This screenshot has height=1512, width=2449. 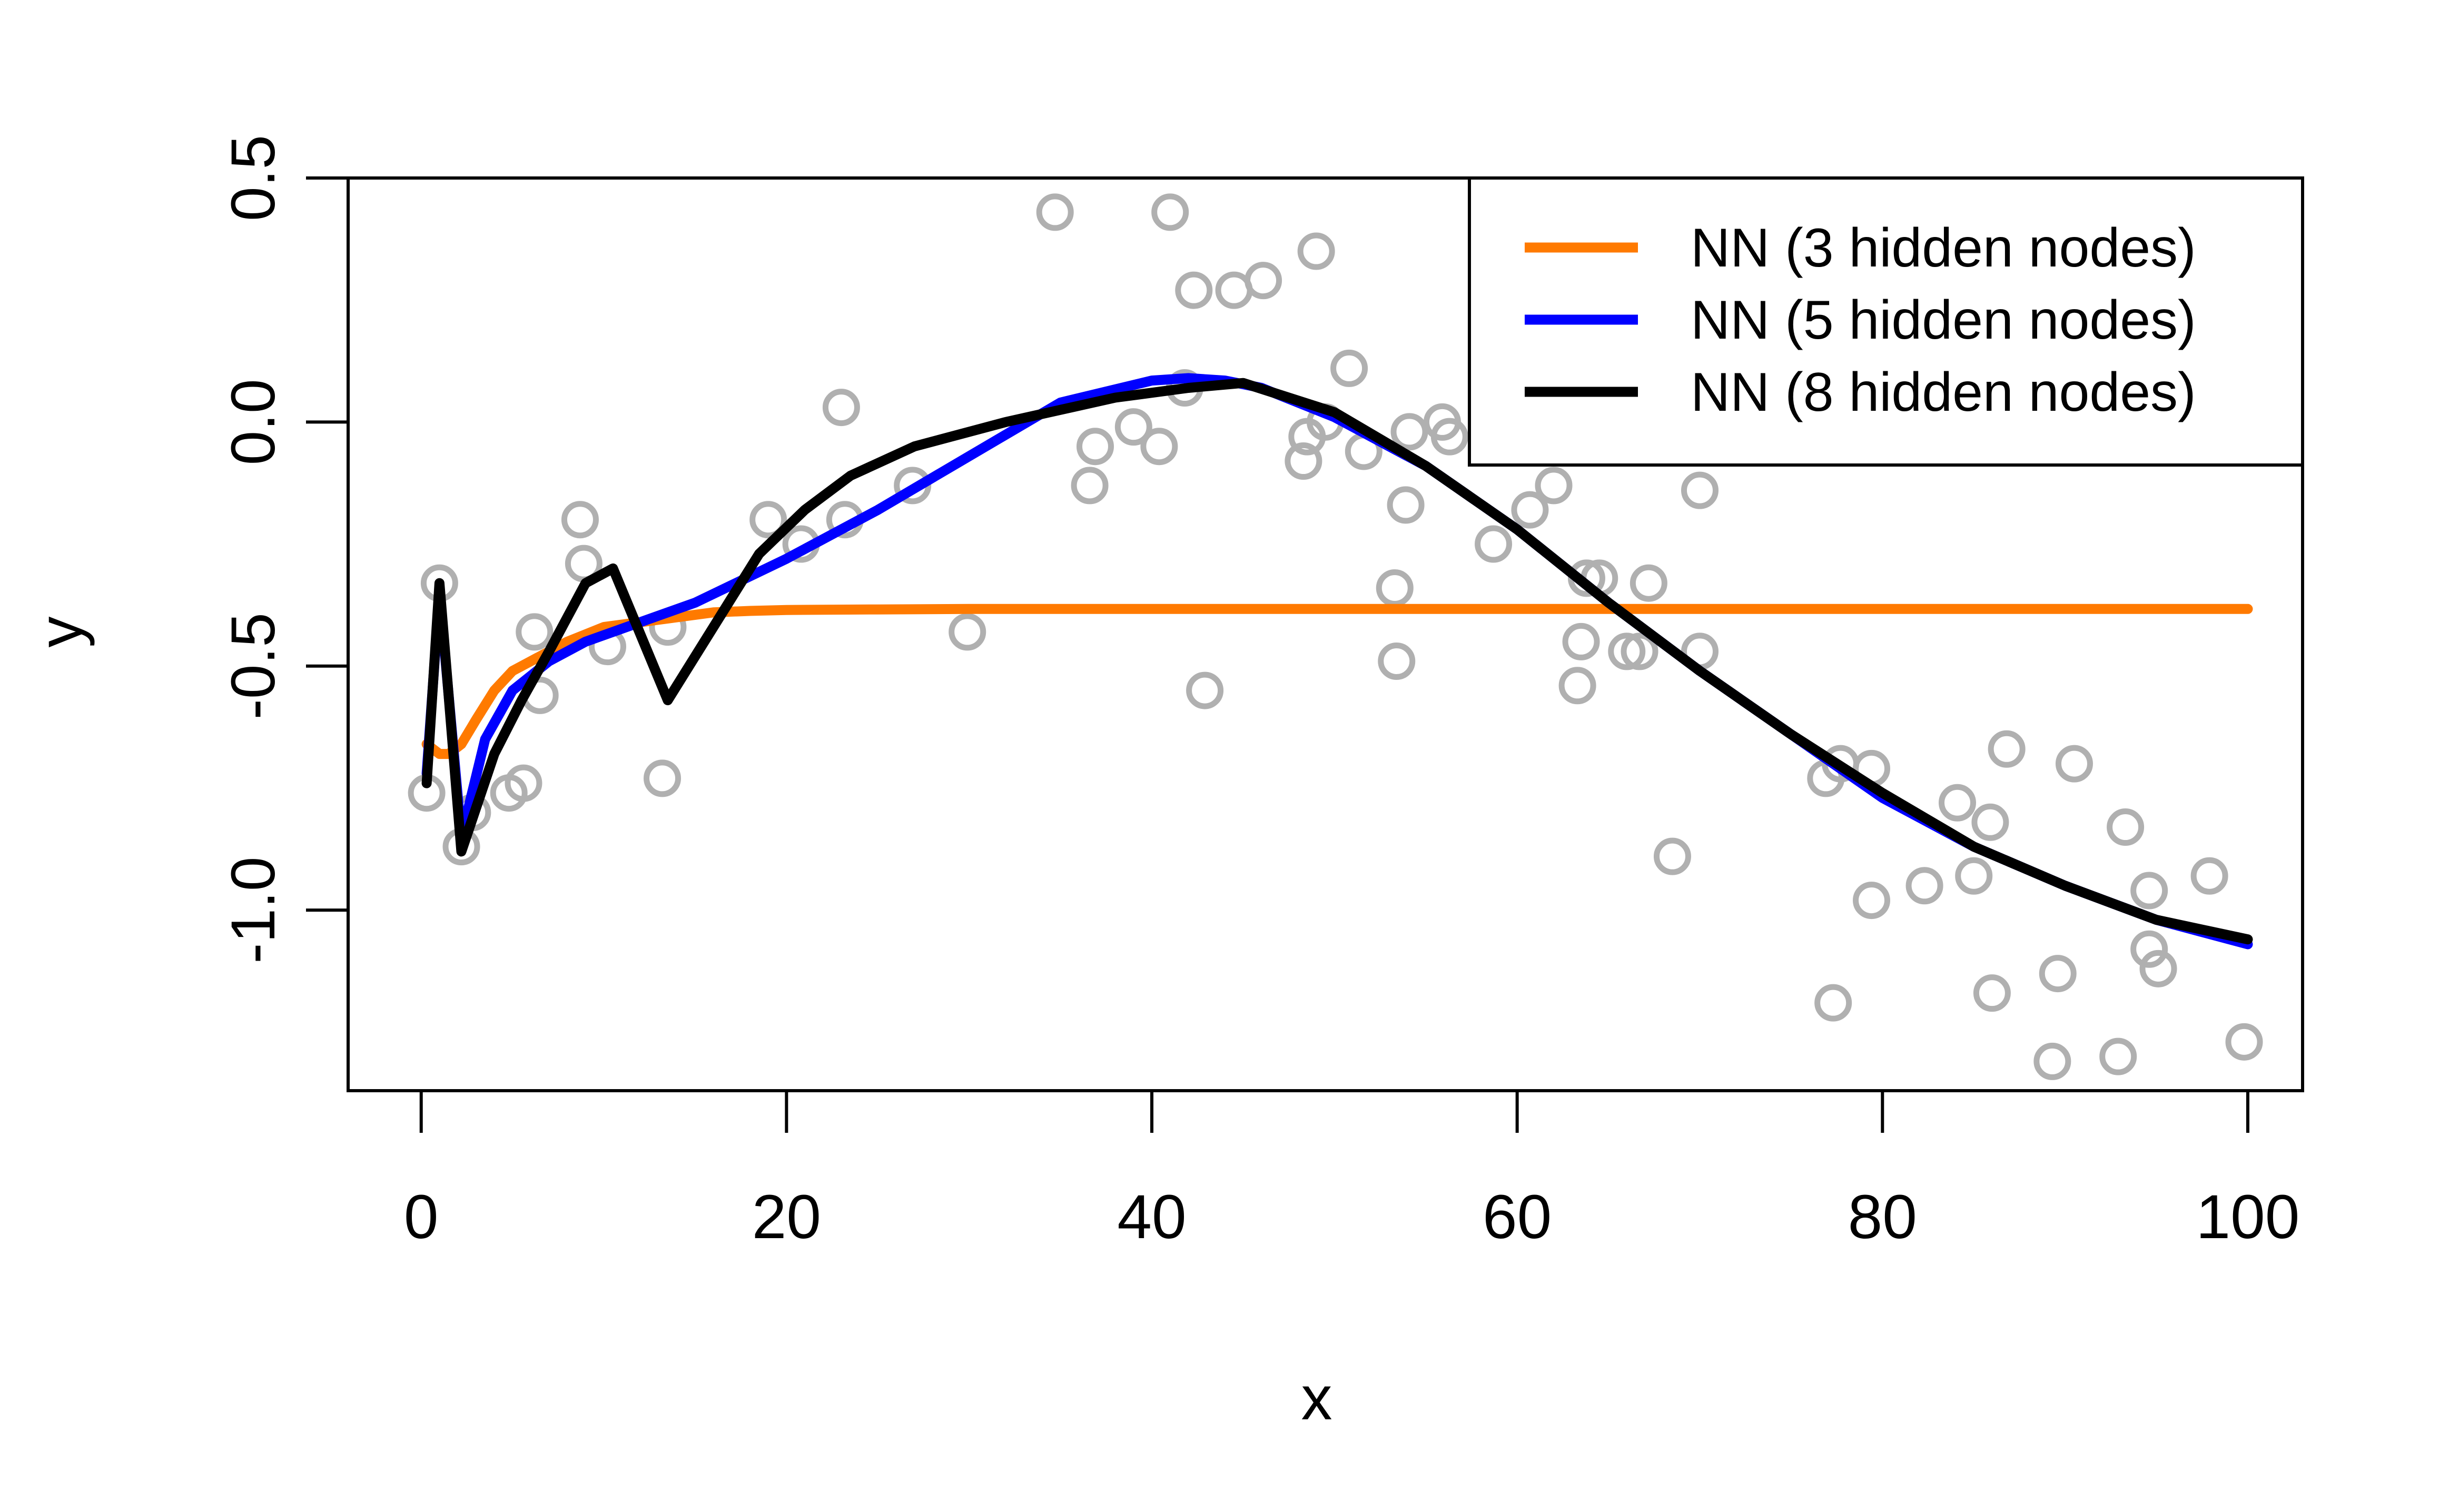 I want to click on y-tick-label: -0.5, so click(x=253, y=665).